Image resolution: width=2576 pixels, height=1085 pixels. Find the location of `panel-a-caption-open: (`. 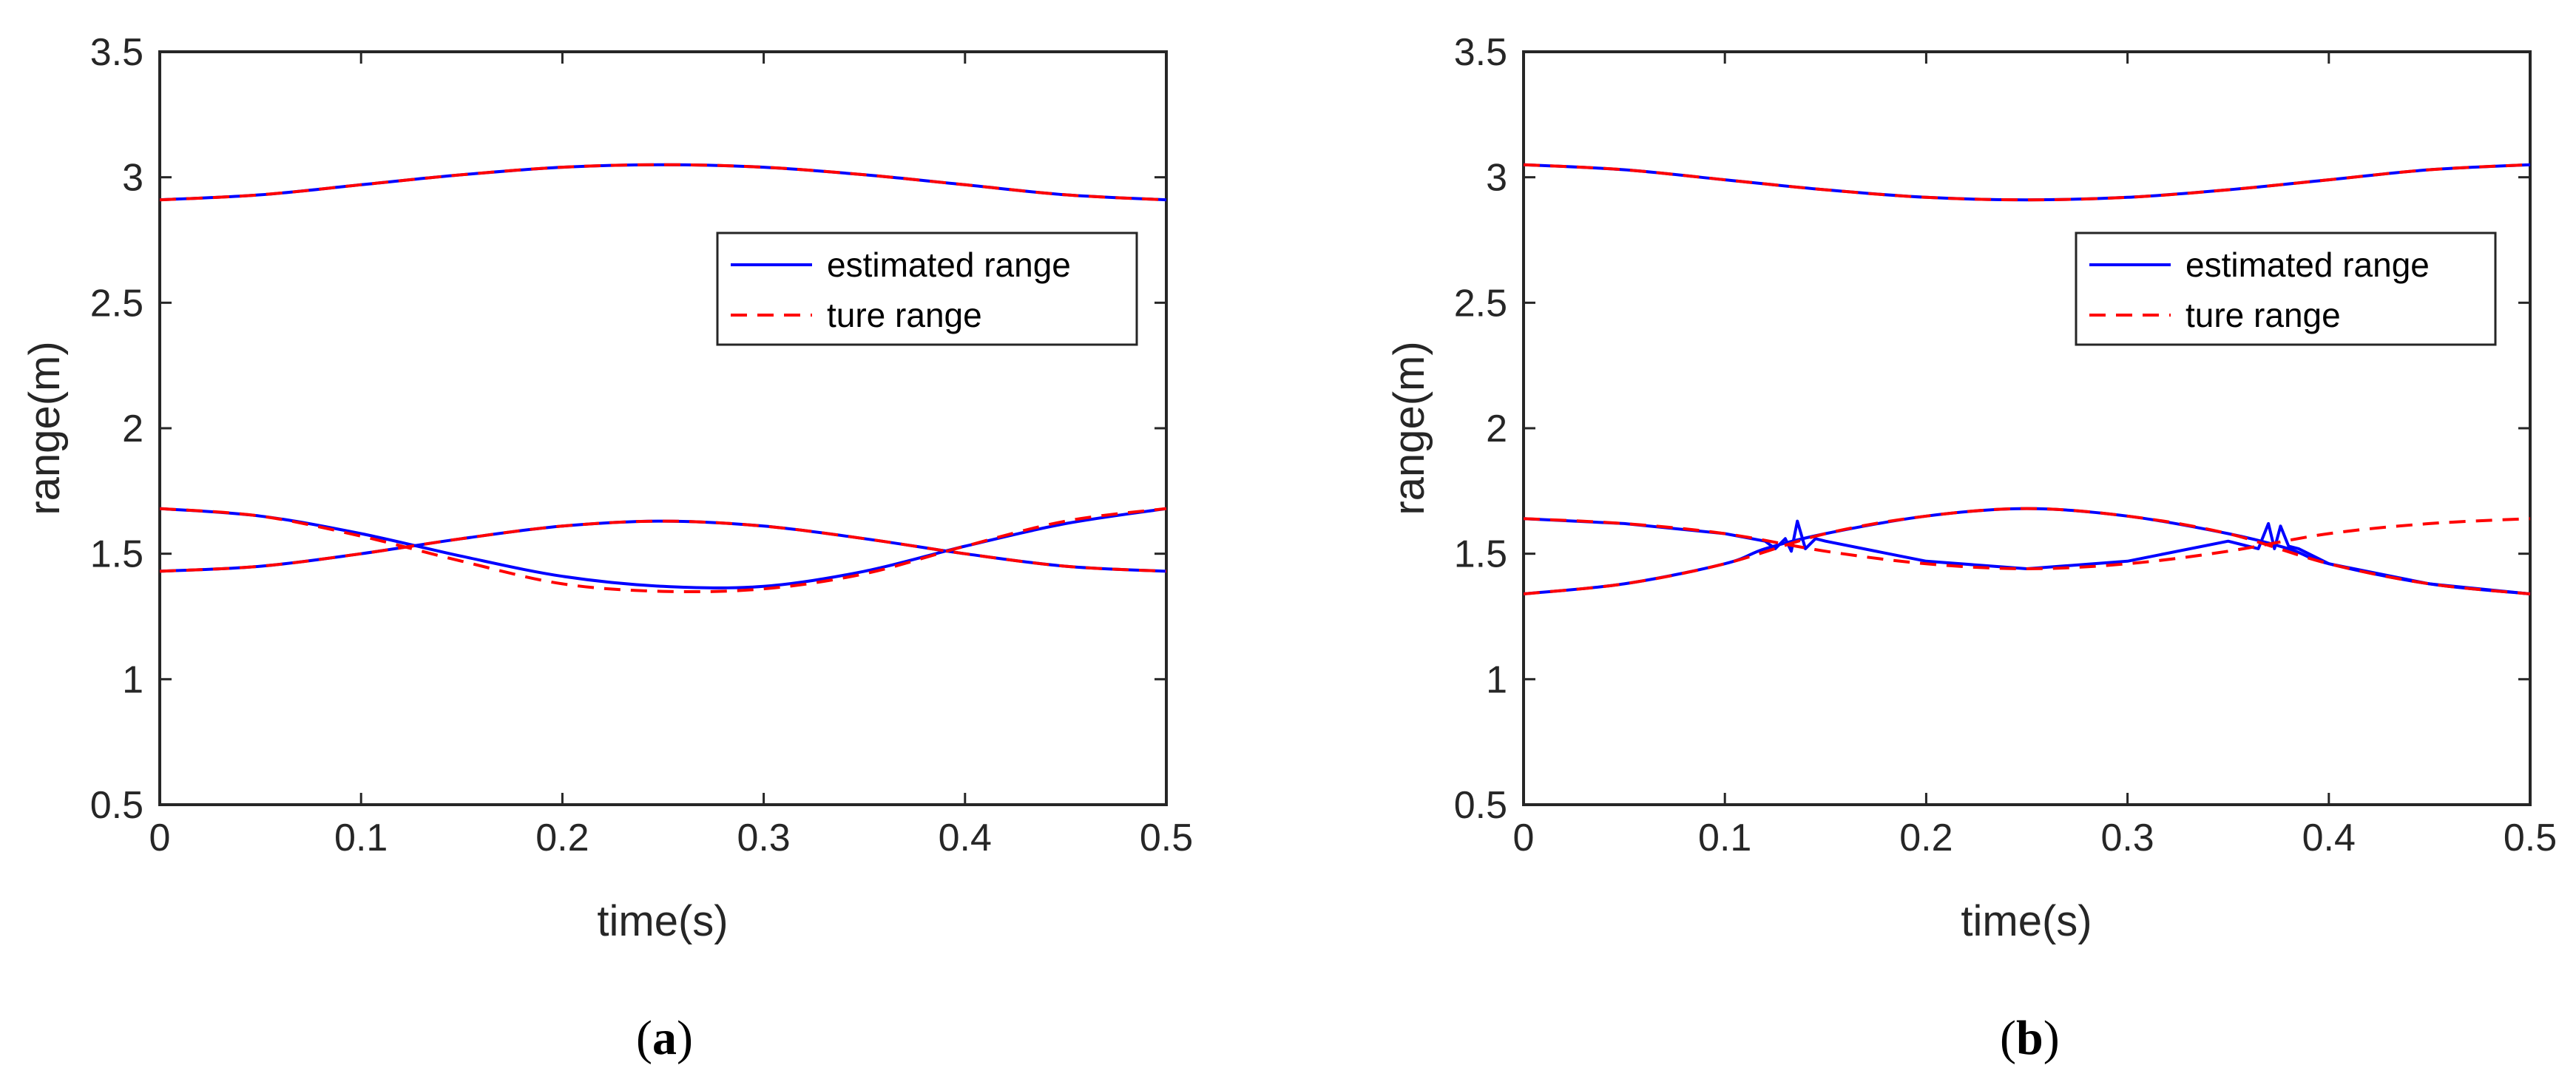

panel-a-caption-open: ( is located at coordinates (644, 1038).